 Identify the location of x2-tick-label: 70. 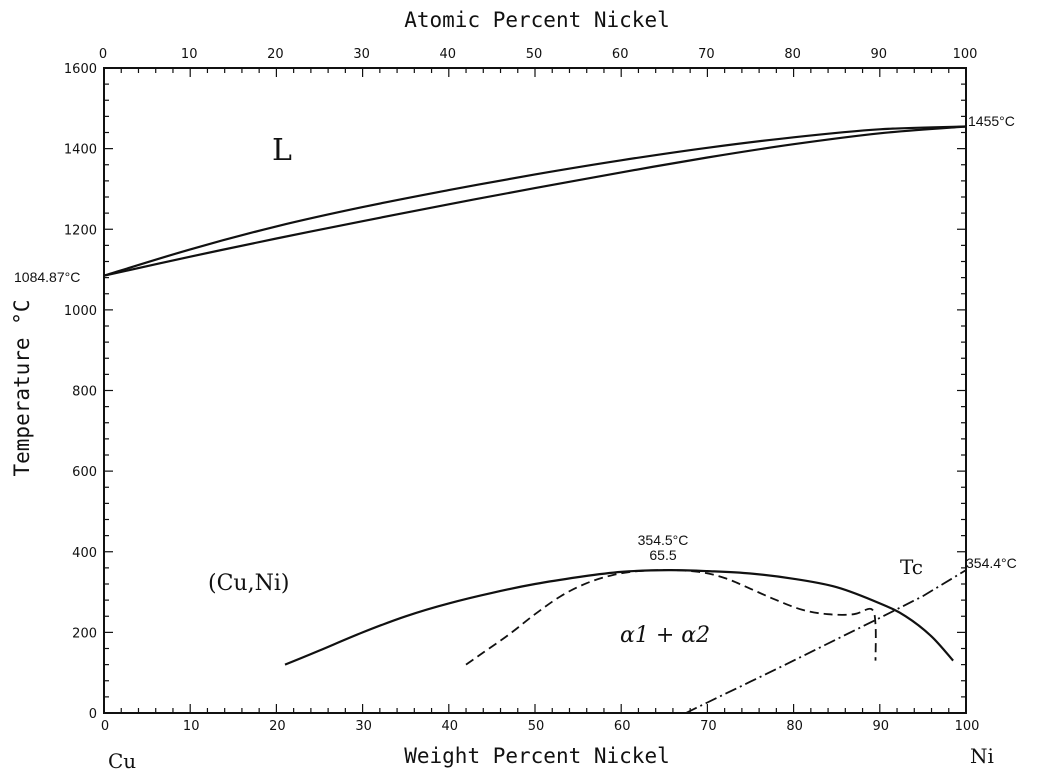
(706, 54).